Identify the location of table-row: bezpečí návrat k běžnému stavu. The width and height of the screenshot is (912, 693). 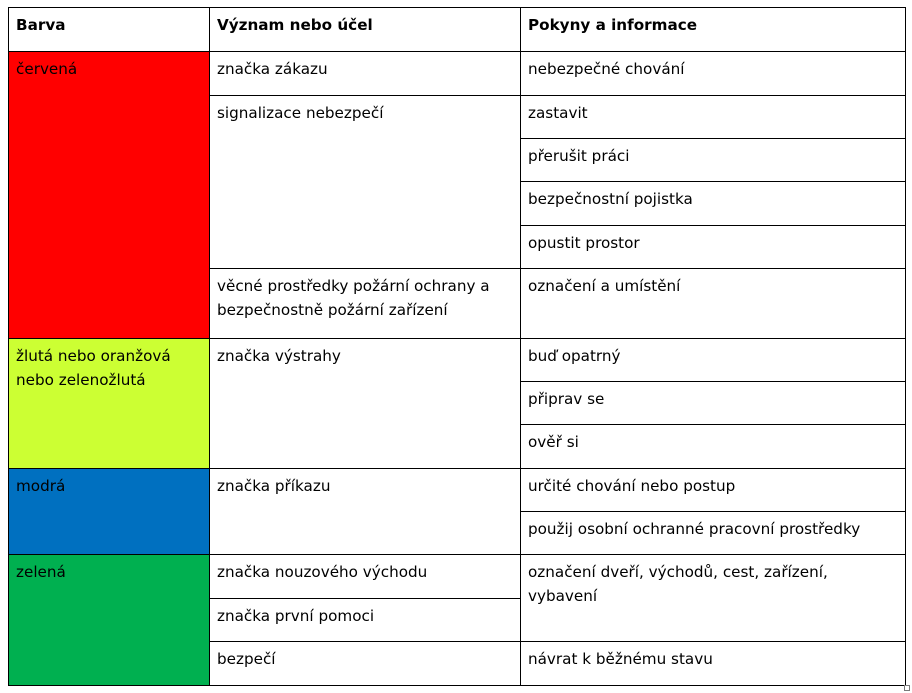
(457, 663).